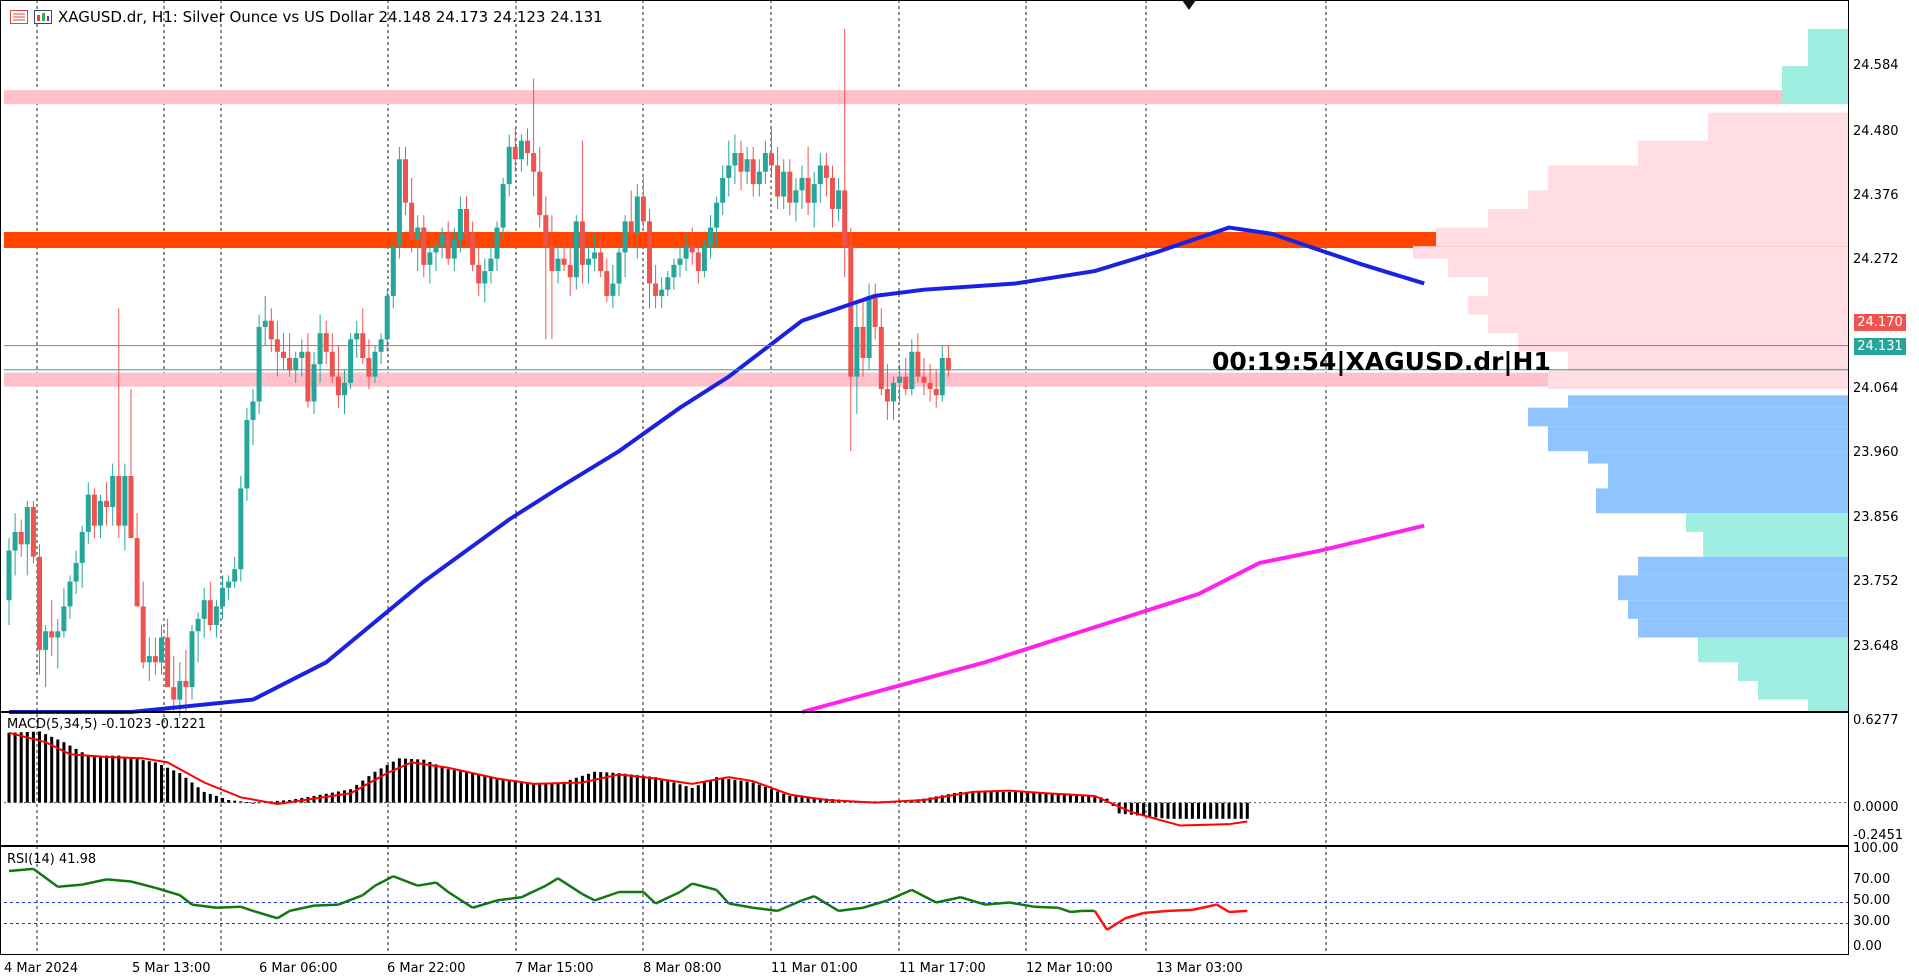 The image size is (1919, 980). Describe the element at coordinates (1876, 195) in the screenshot. I see `price-tick-label: 24.376` at that location.